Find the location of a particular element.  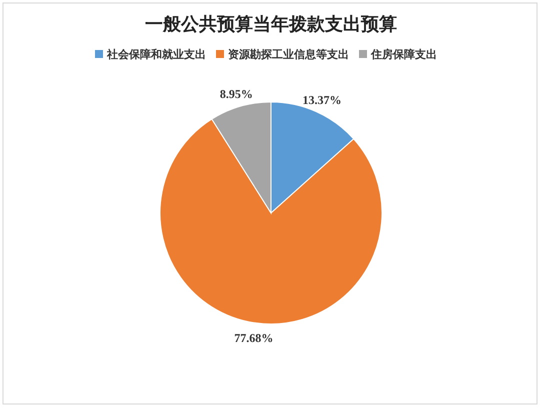

data-label: 77.68% is located at coordinates (254, 337).